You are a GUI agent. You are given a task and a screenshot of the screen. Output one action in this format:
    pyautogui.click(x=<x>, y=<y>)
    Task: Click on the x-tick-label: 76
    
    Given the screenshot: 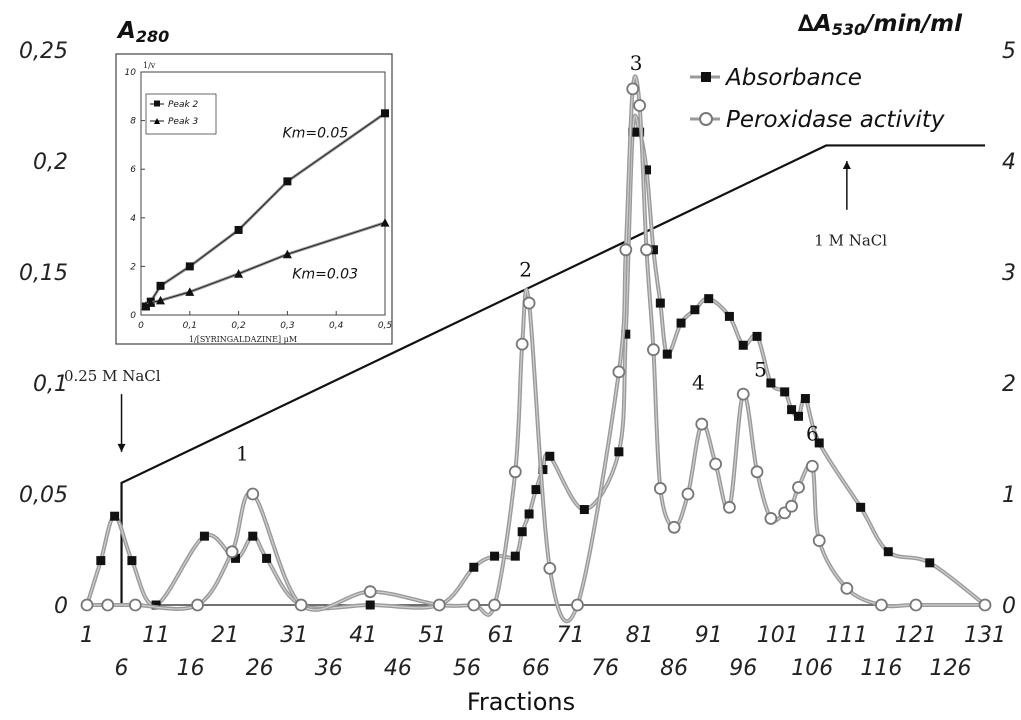 What is the action you would take?
    pyautogui.click(x=605, y=668)
    